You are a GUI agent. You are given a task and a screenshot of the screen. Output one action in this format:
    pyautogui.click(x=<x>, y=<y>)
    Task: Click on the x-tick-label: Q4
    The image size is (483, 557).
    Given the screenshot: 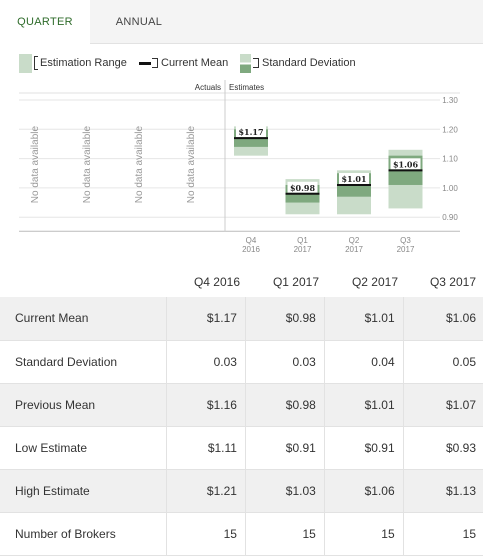 What is the action you would take?
    pyautogui.click(x=251, y=240)
    